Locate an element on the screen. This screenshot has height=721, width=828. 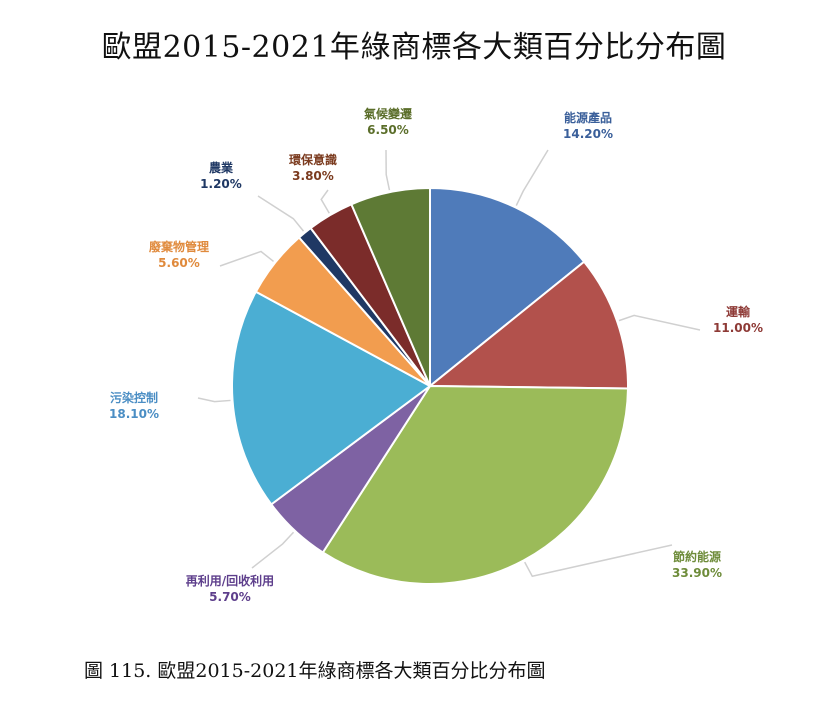
slice-name-label: 廢棄物管理 is located at coordinates (179, 246).